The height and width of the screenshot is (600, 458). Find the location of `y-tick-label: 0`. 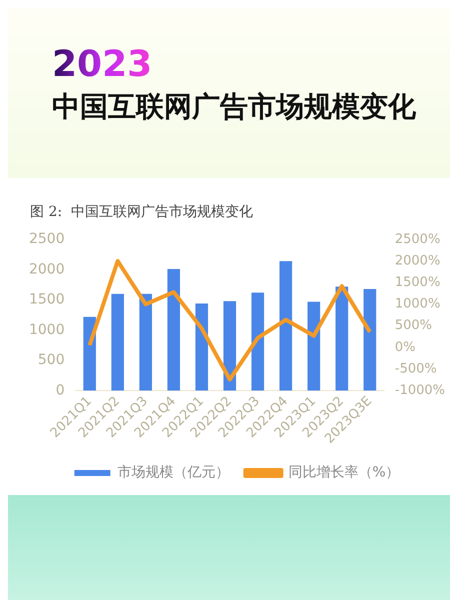

y-tick-label: 0 is located at coordinates (60, 390).